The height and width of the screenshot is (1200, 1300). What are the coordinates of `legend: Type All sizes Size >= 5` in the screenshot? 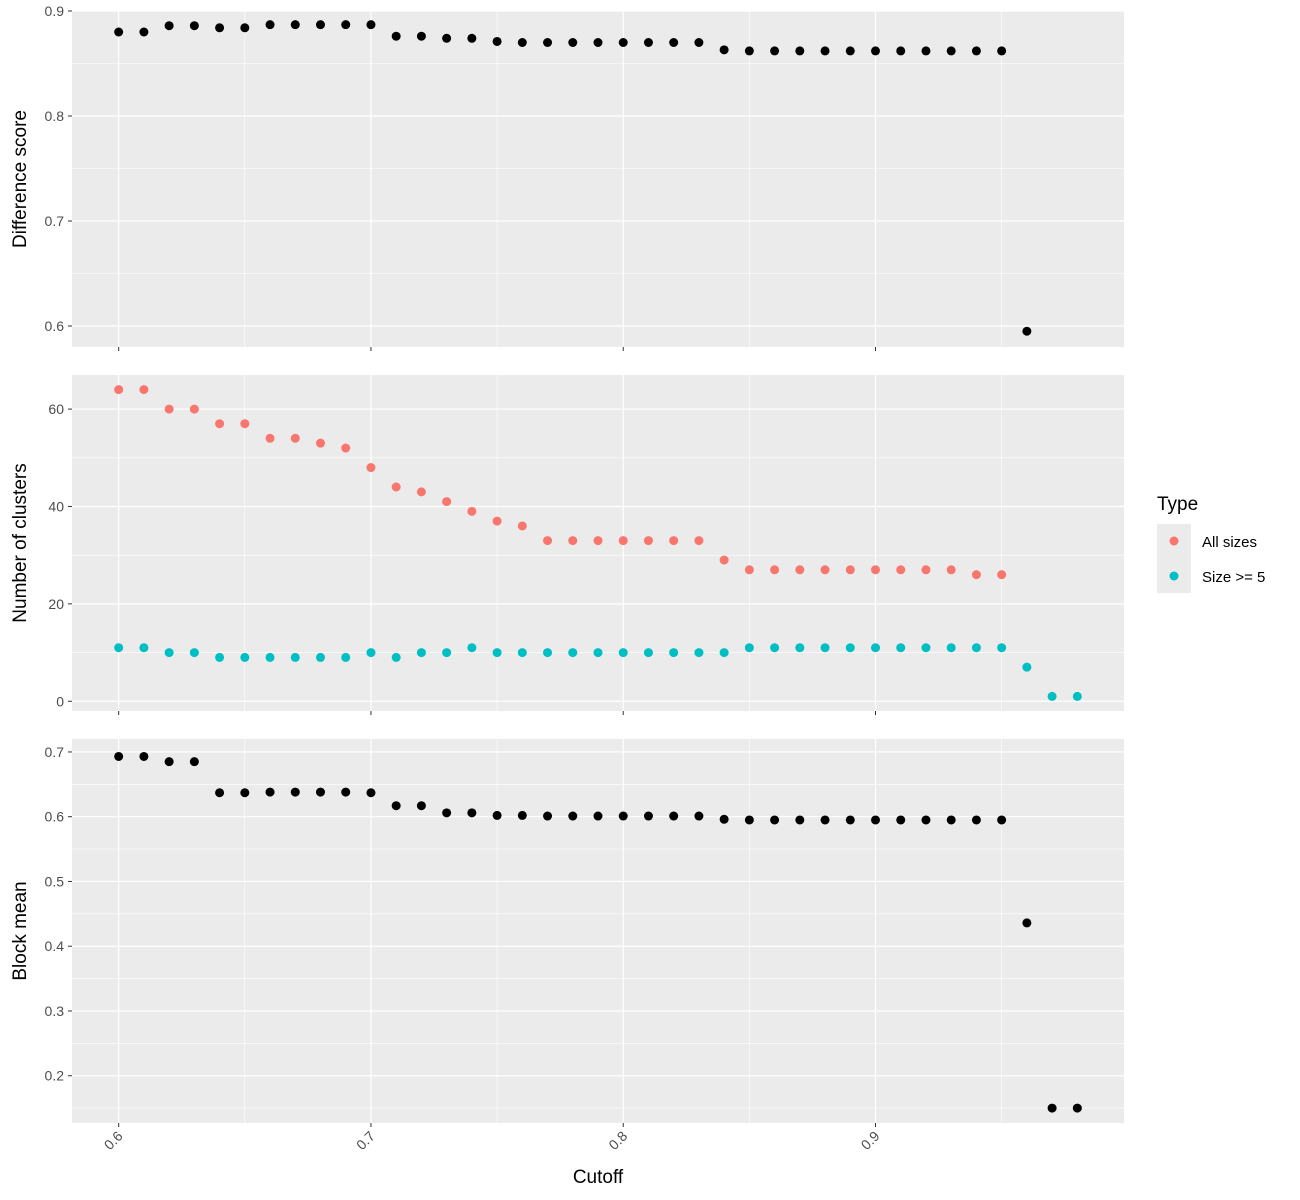 It's located at (1211, 543).